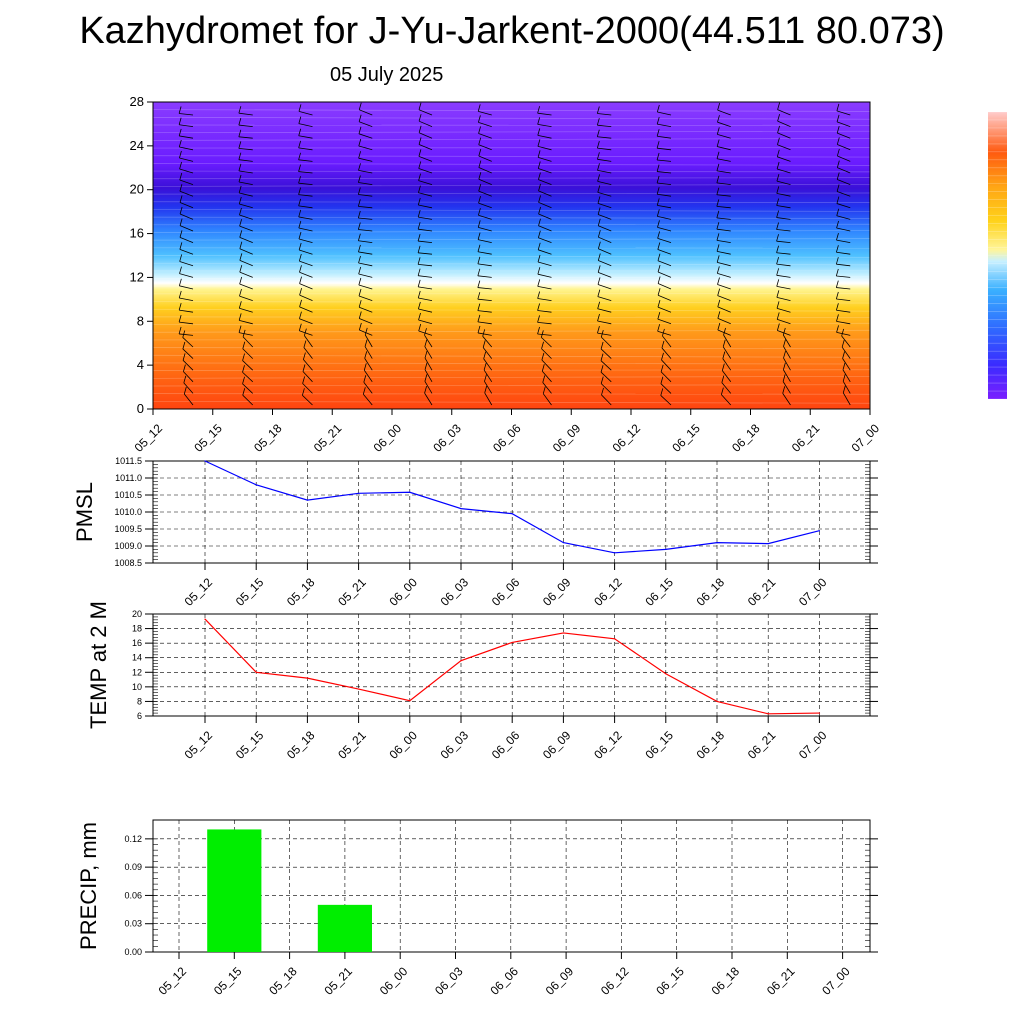  What do you see at coordinates (301, 592) in the screenshot?
I see `pmsl-xtick-label: 05_18` at bounding box center [301, 592].